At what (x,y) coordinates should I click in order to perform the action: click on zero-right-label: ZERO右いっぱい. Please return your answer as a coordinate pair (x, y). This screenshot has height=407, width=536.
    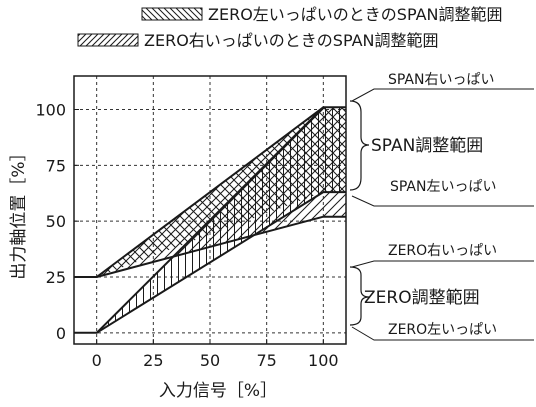
    Looking at the image, I should click on (442, 251).